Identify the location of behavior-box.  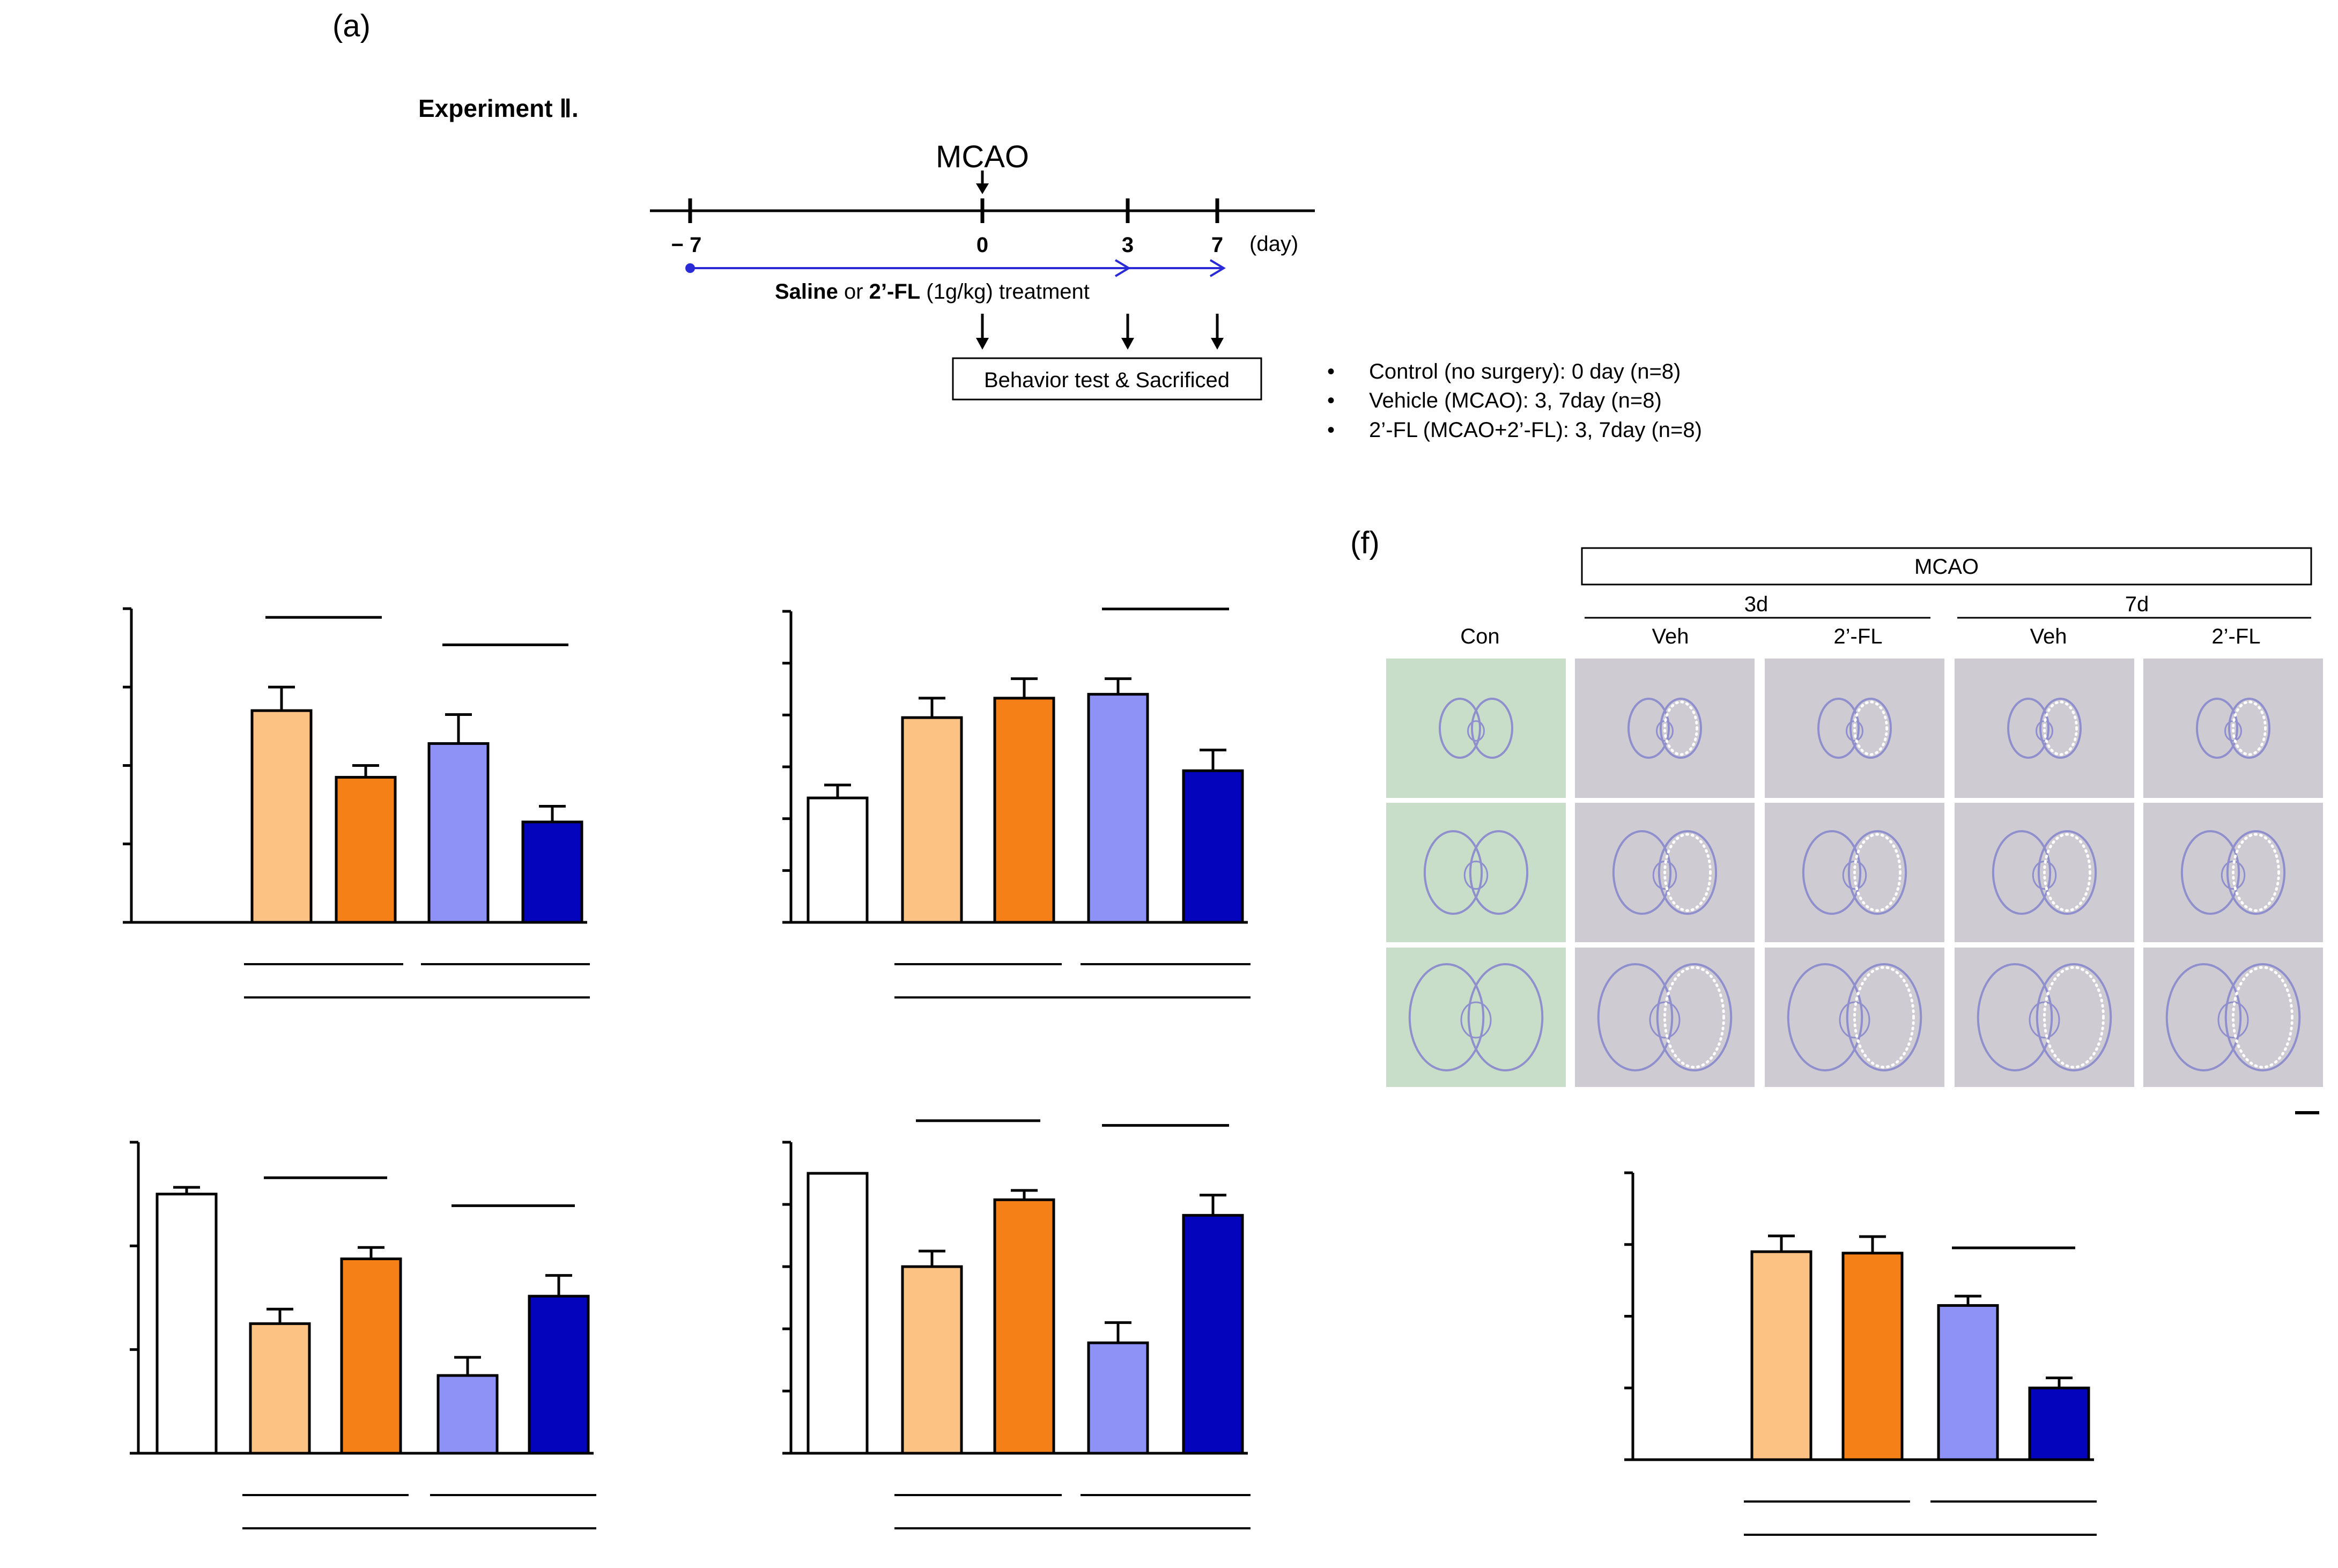
(1107, 379).